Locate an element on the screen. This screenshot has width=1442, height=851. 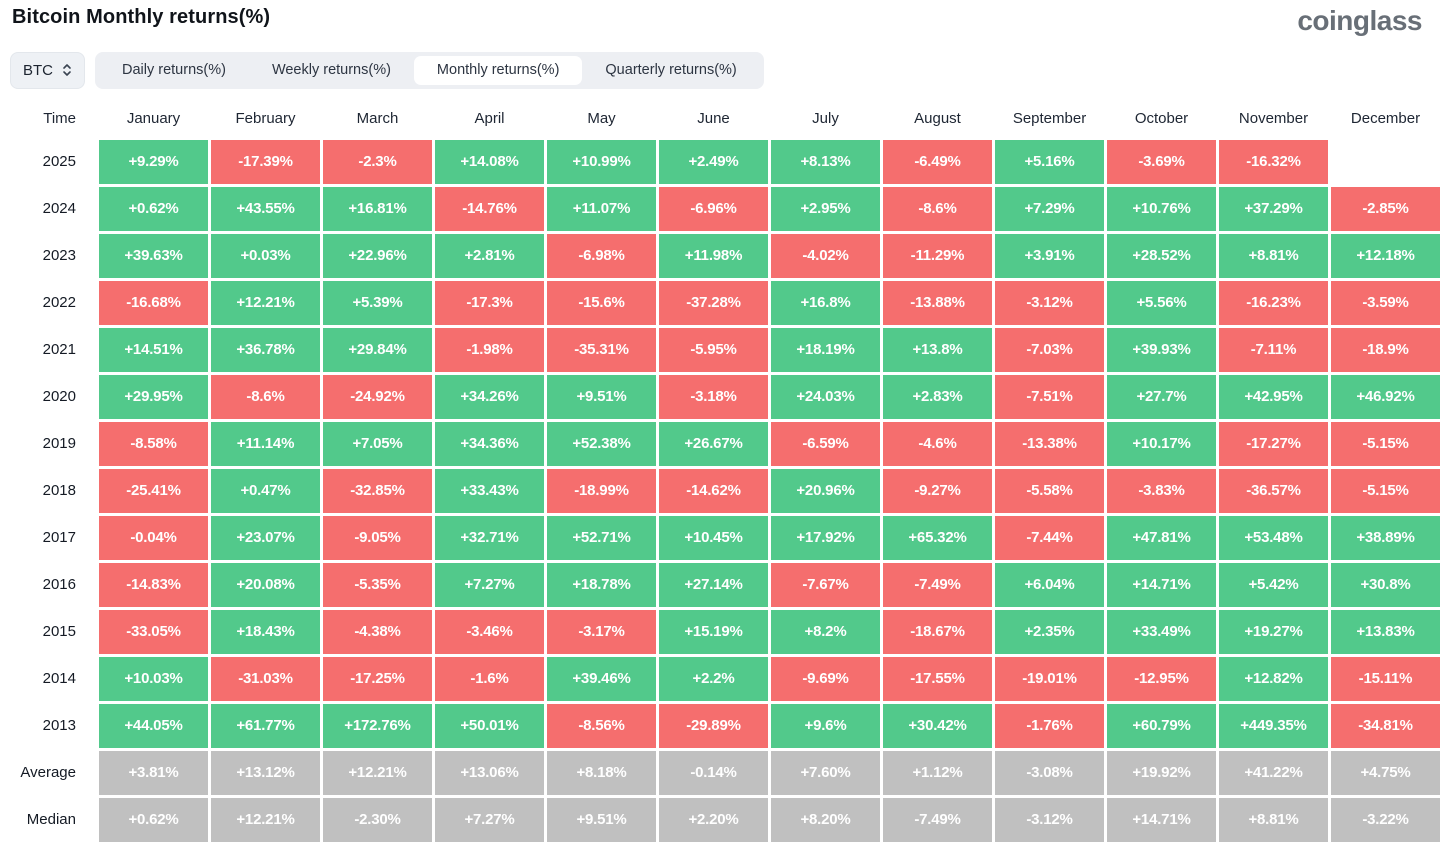
return-cell: -33.05% is located at coordinates (153, 631).